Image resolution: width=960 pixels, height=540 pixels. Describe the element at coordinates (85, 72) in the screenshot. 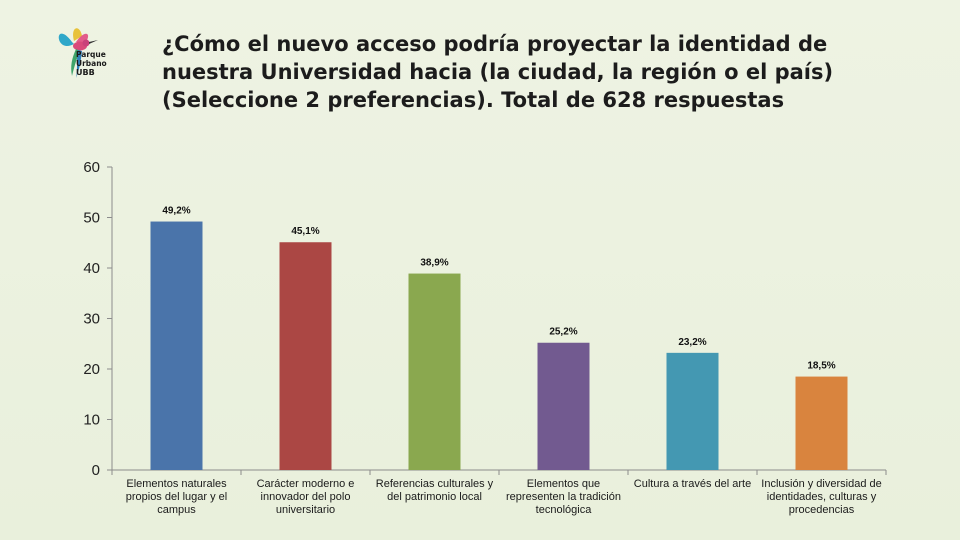

I see `logo-line-ubb: UBB` at that location.